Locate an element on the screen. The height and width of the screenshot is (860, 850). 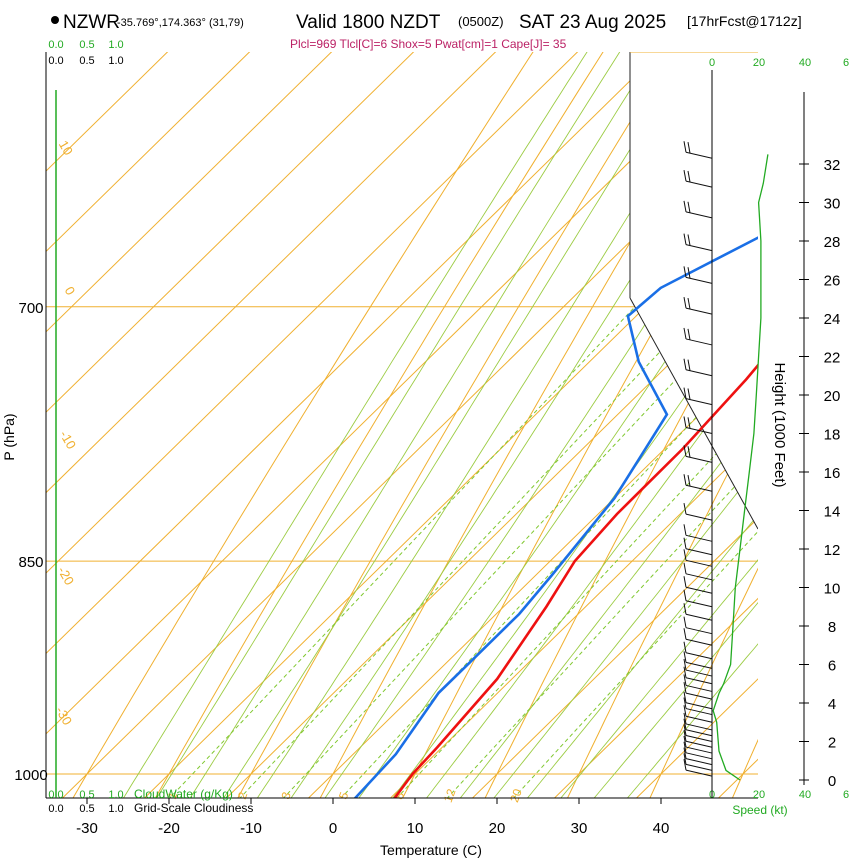
x-tick-label: -10 is located at coordinates (251, 828).